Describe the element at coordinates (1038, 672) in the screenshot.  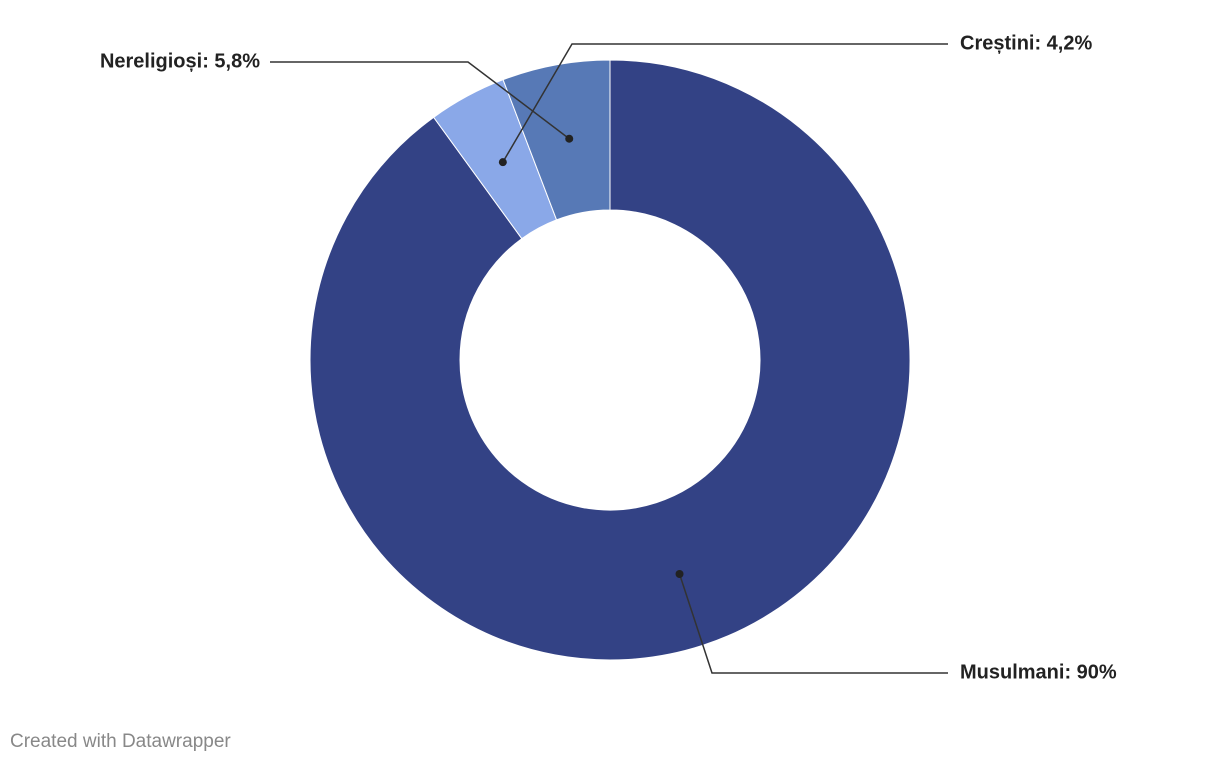
I see `slice-label: Musulmani: 90%` at that location.